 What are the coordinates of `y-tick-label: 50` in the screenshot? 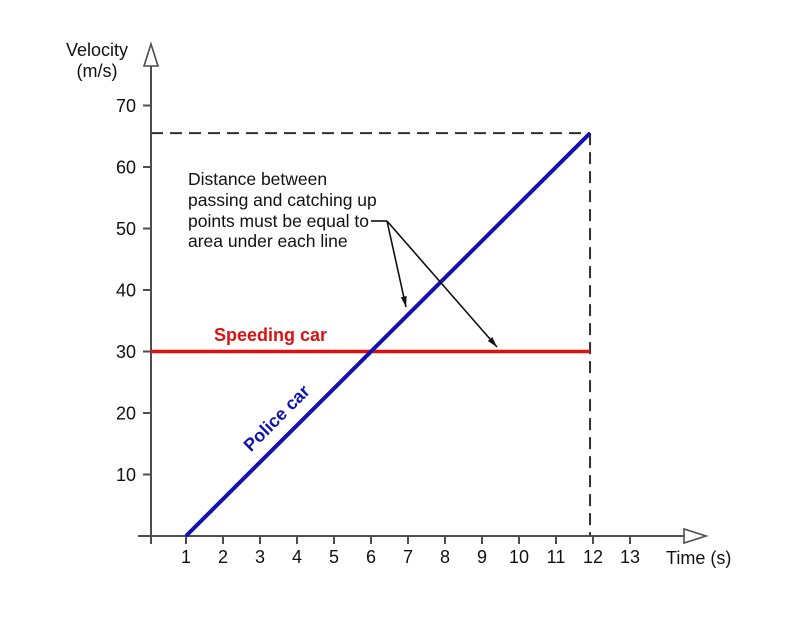 It's located at (126, 229).